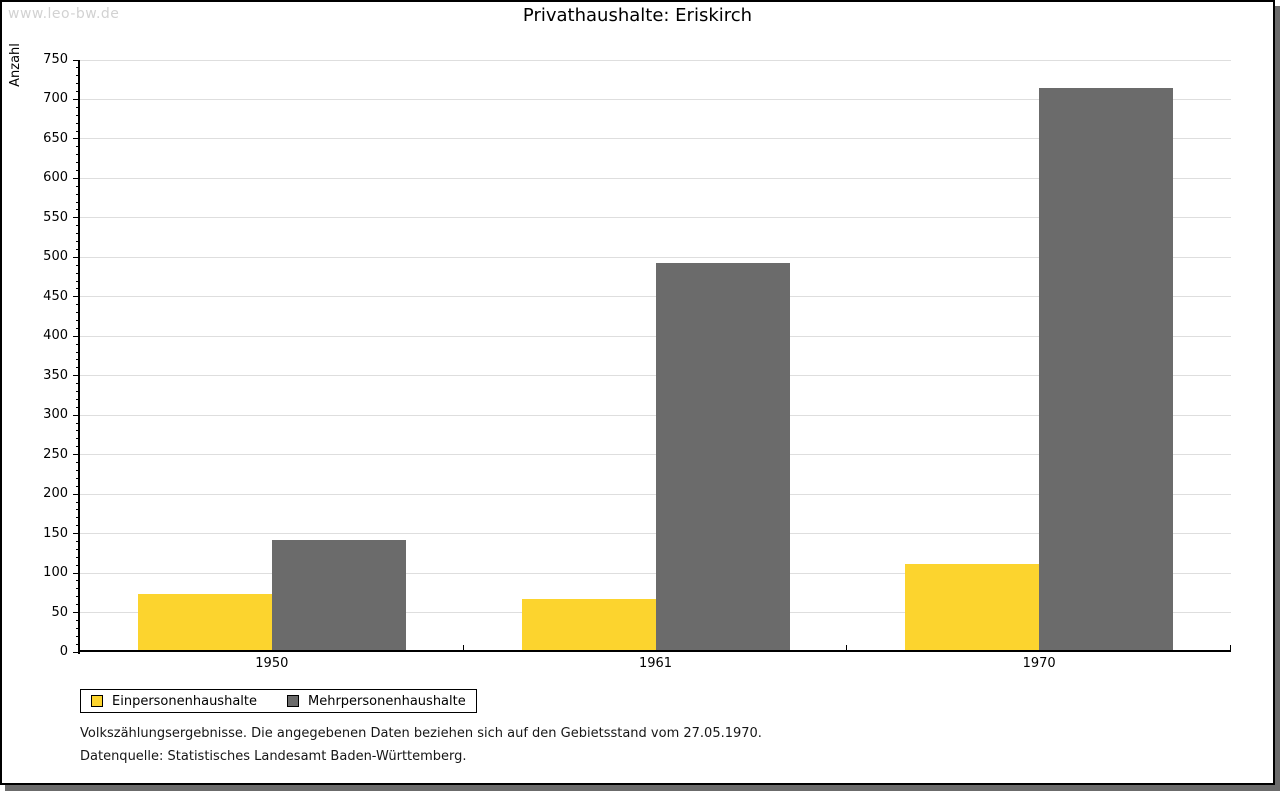 The height and width of the screenshot is (791, 1280). I want to click on category-label-1970: 1970, so click(1039, 663).